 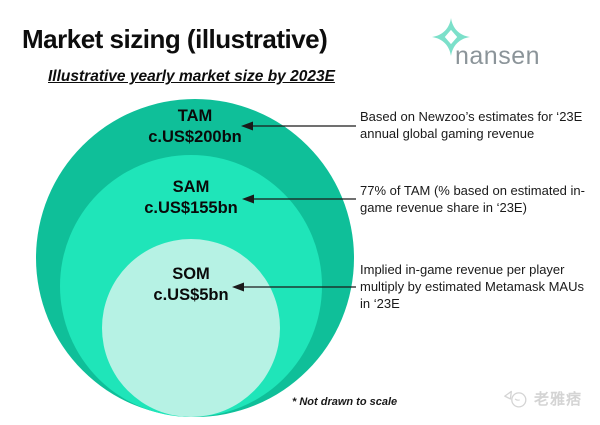 I want to click on nansen-logo: nansen, so click(x=495, y=44).